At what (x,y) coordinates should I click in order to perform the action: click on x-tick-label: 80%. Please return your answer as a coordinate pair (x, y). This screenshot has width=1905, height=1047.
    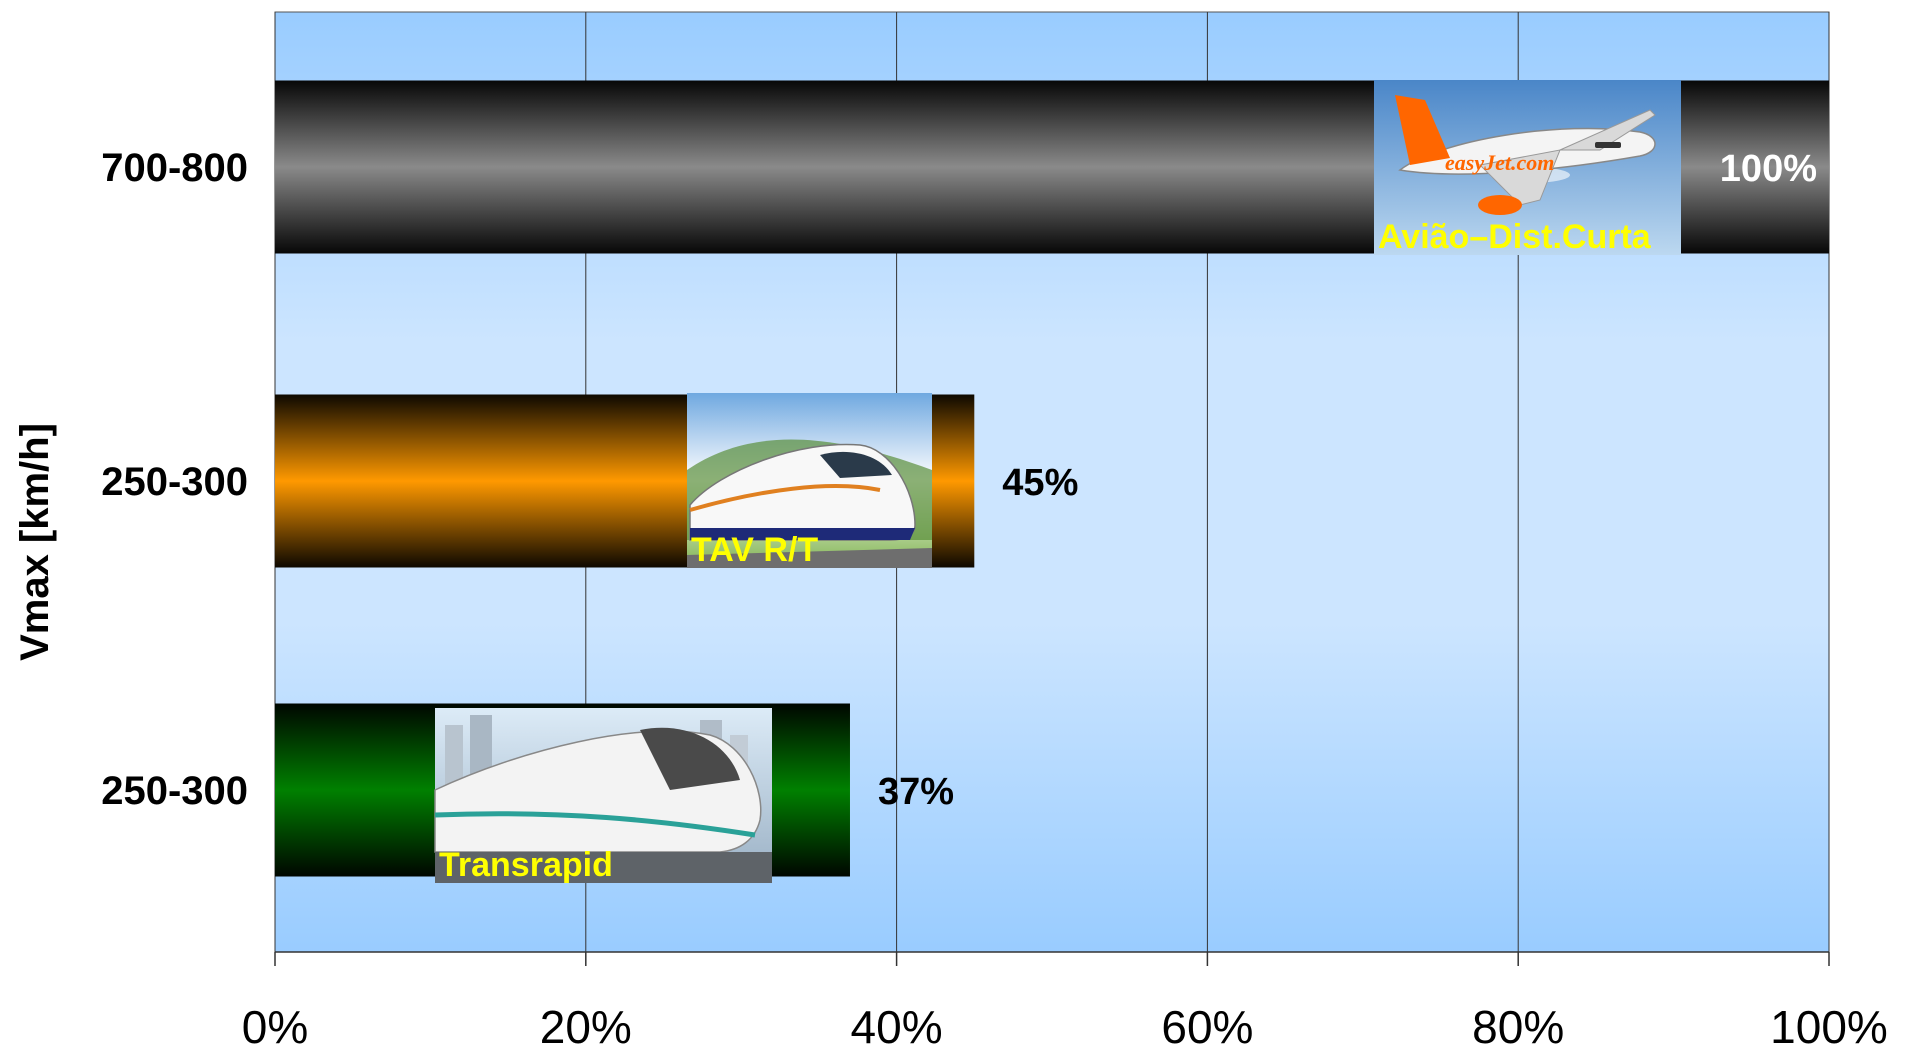
    Looking at the image, I should click on (1518, 1024).